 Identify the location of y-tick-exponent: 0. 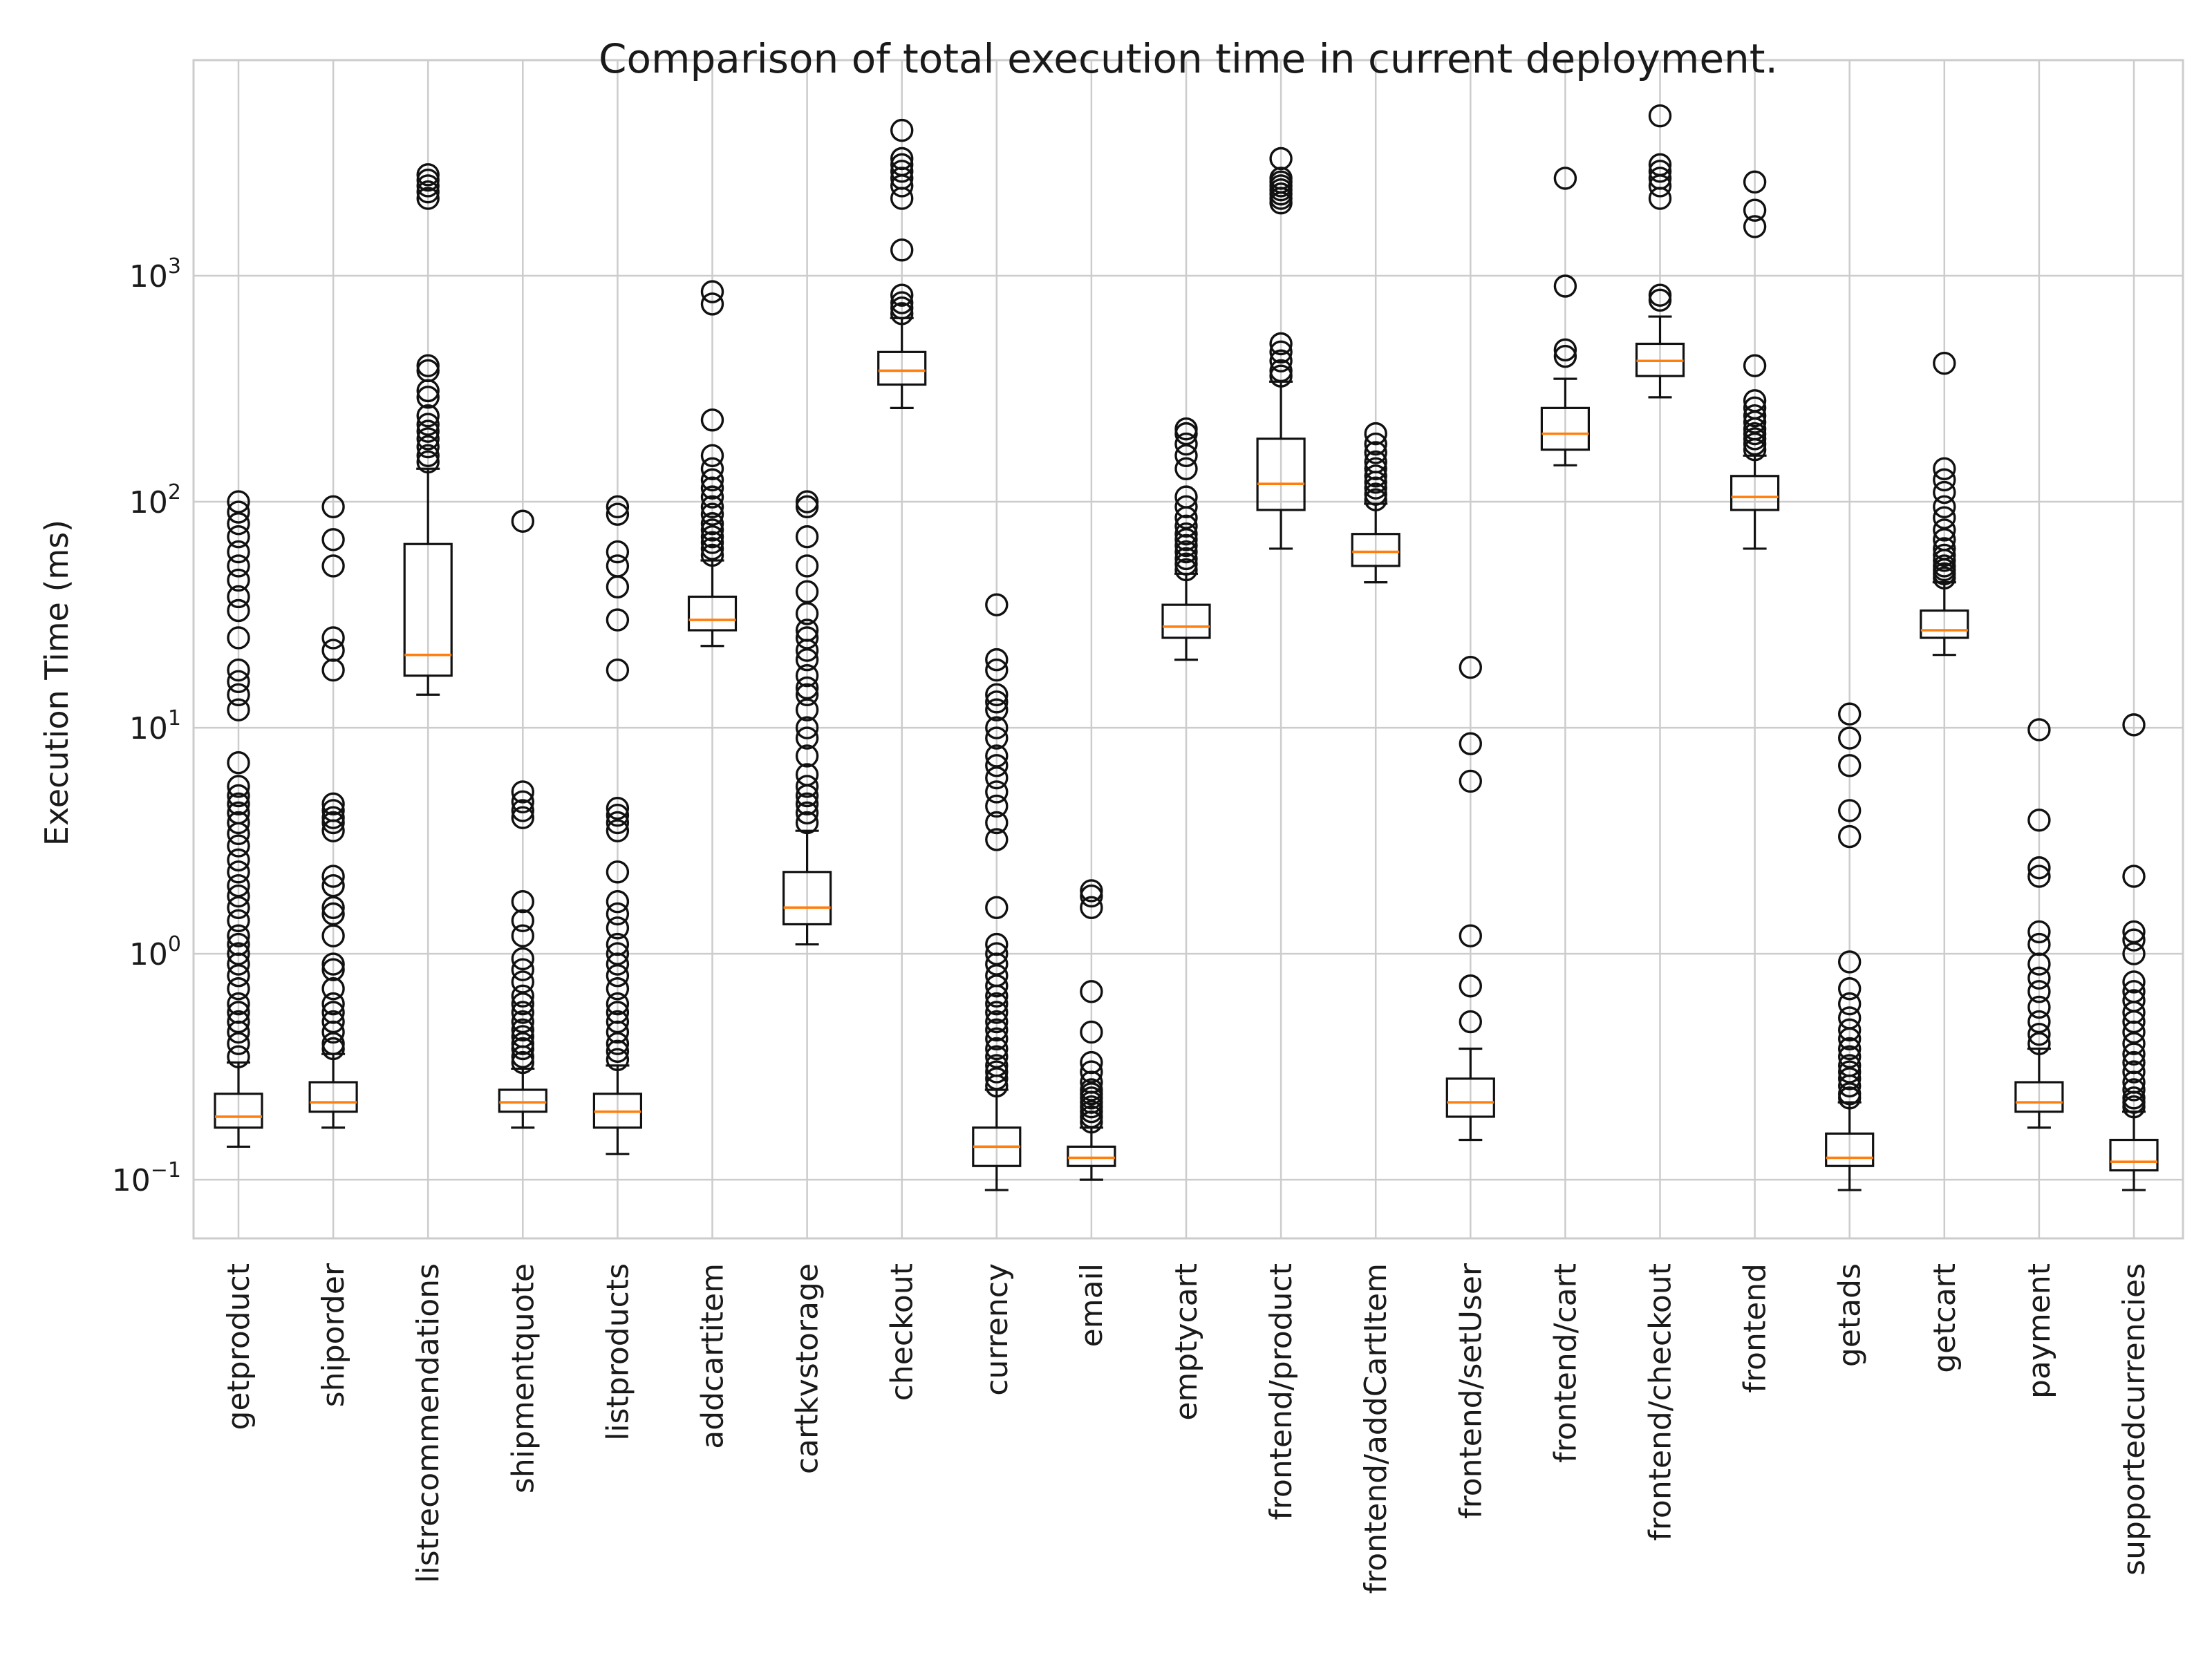
(174, 944).